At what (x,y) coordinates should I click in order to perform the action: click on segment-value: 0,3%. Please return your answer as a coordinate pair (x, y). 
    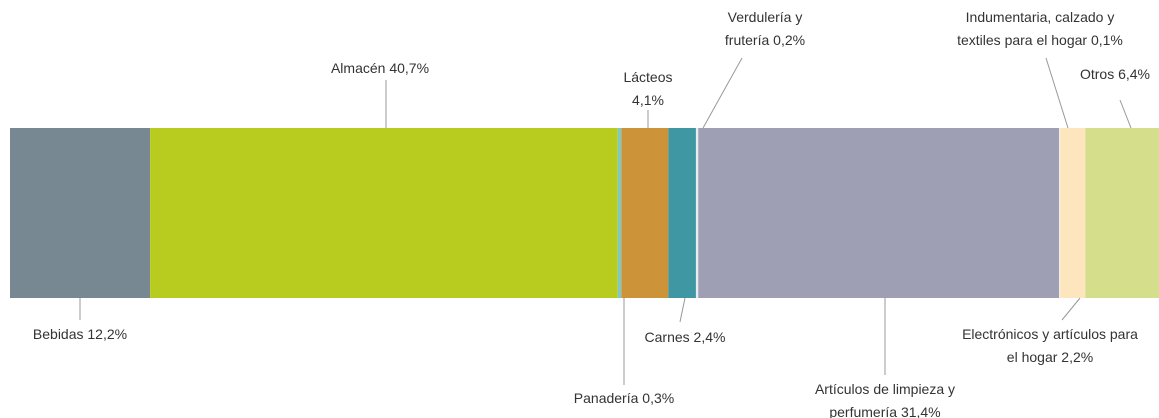
    Looking at the image, I should click on (658, 398).